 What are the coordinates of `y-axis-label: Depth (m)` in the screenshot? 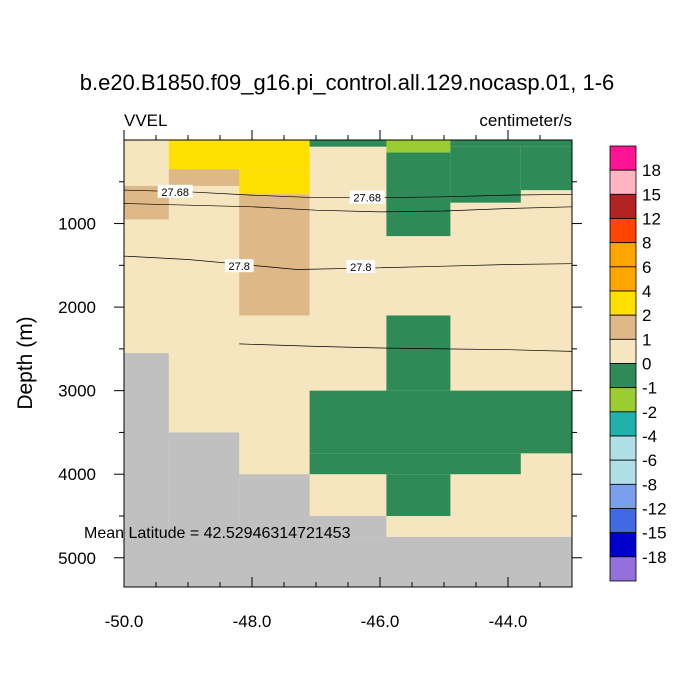 It's located at (25, 362).